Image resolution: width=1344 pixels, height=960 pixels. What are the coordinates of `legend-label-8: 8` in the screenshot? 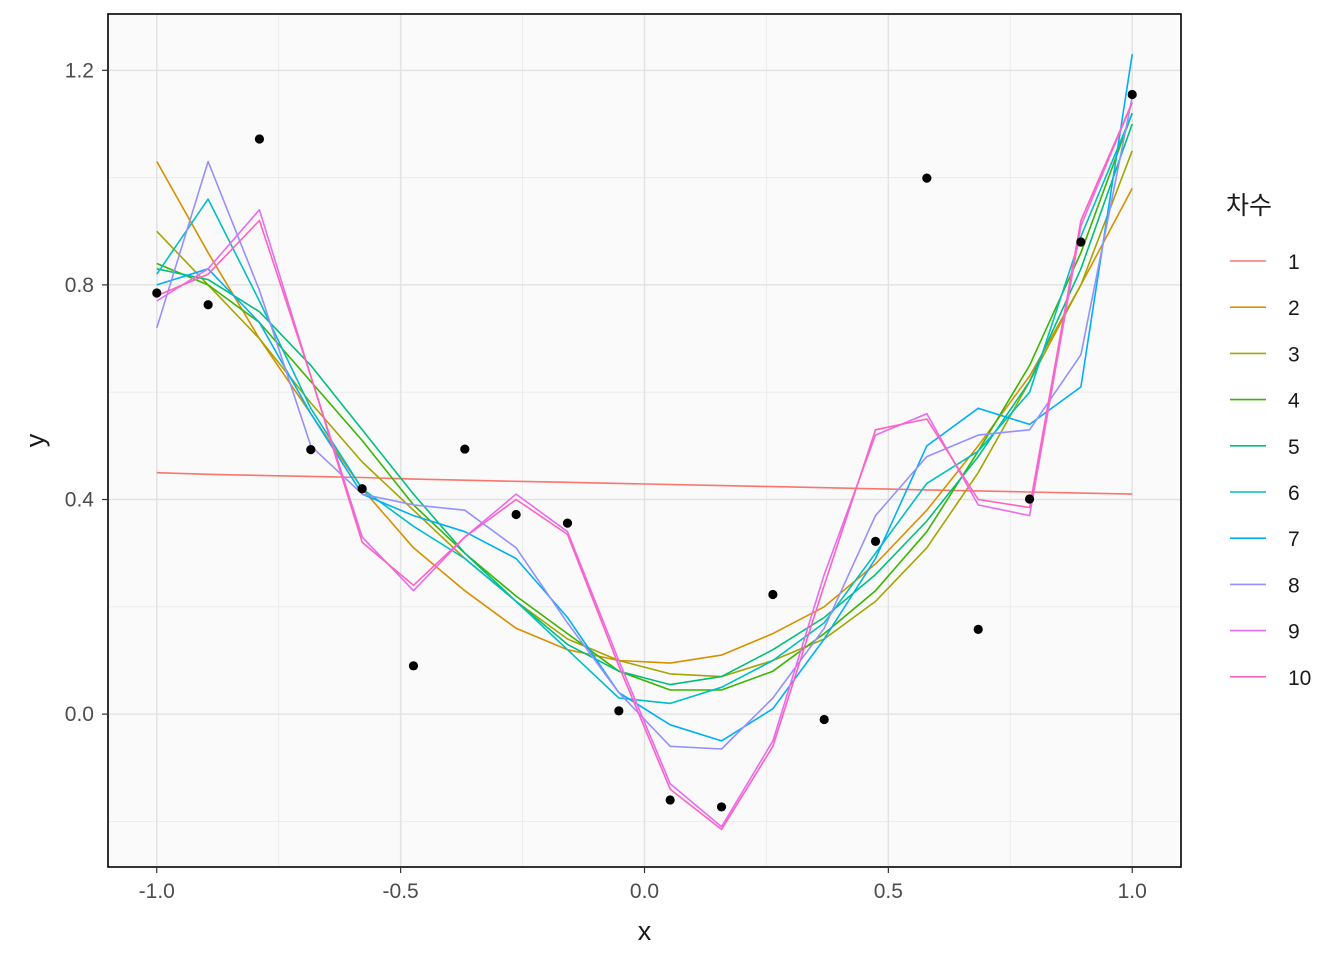 It's located at (1294, 585).